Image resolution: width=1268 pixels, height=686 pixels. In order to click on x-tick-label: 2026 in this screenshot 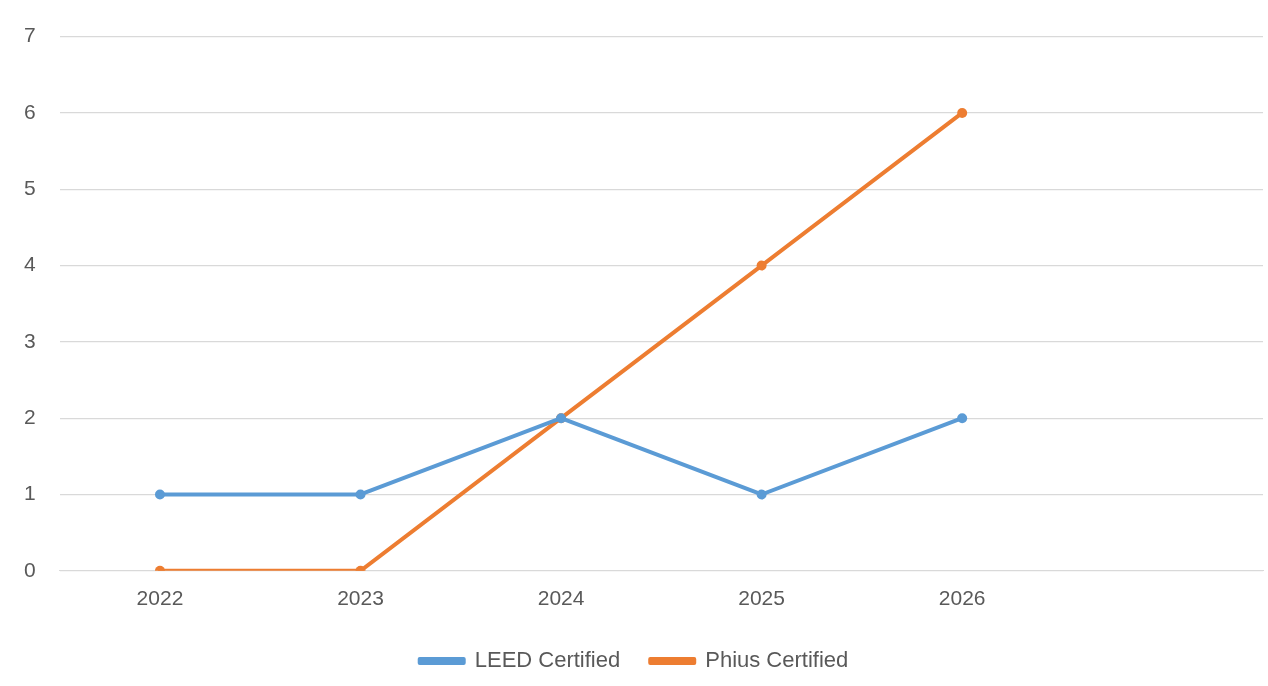, I will do `click(962, 598)`.